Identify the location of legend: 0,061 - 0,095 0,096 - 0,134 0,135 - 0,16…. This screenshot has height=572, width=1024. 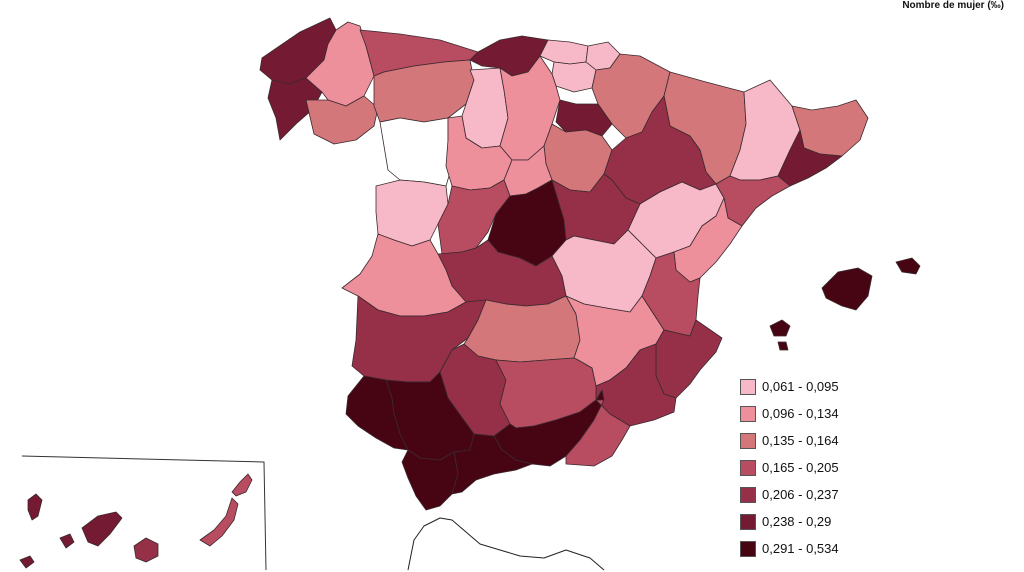
(805, 467).